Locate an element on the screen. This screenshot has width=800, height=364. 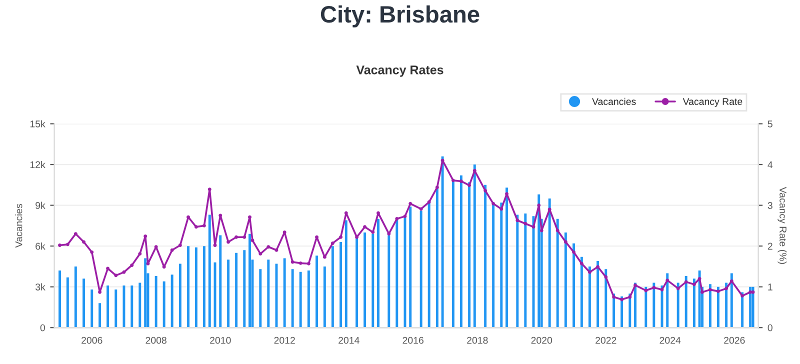
y-tick-label: 15k is located at coordinates (38, 124).